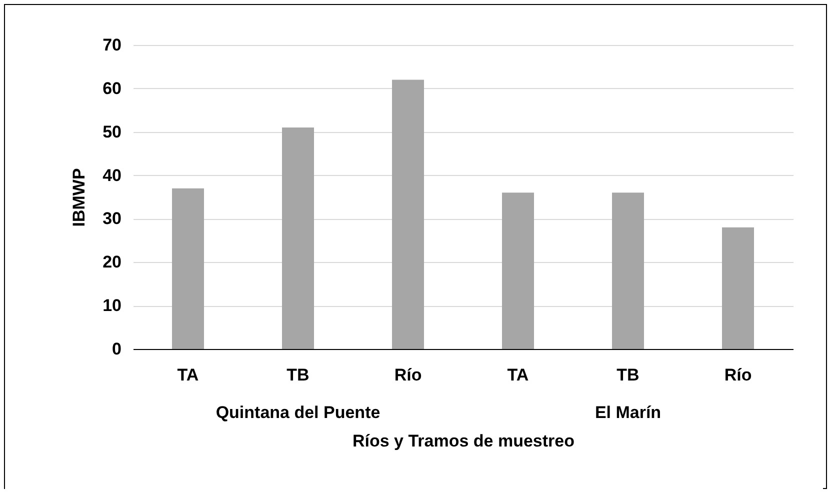 The height and width of the screenshot is (495, 833). Describe the element at coordinates (112, 262) in the screenshot. I see `y-tick-label: 20` at that location.